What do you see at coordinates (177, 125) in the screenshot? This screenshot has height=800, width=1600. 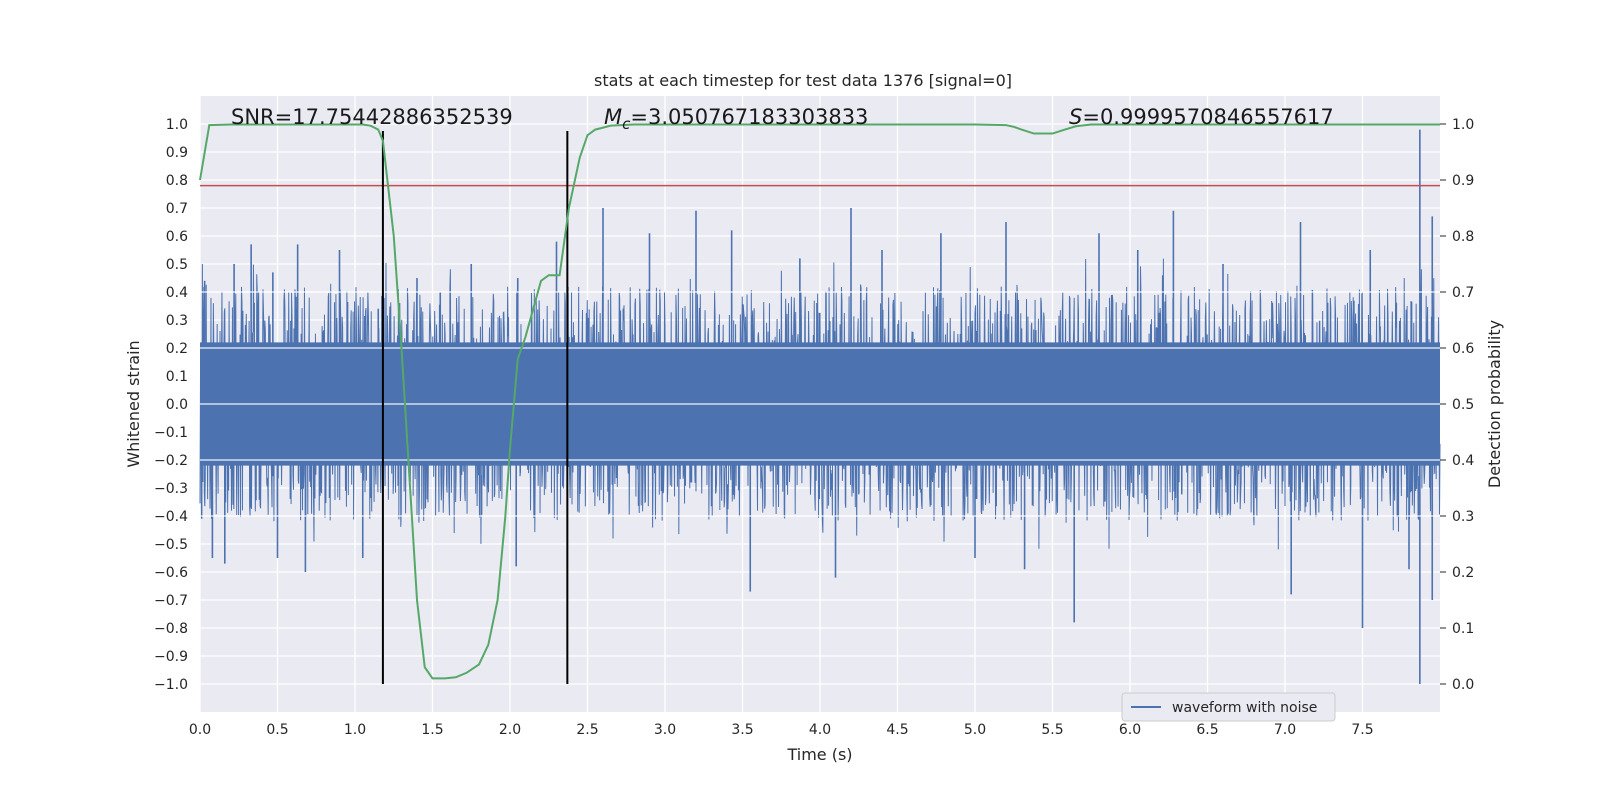 I see `y-left-tick-label: 1.0` at bounding box center [177, 125].